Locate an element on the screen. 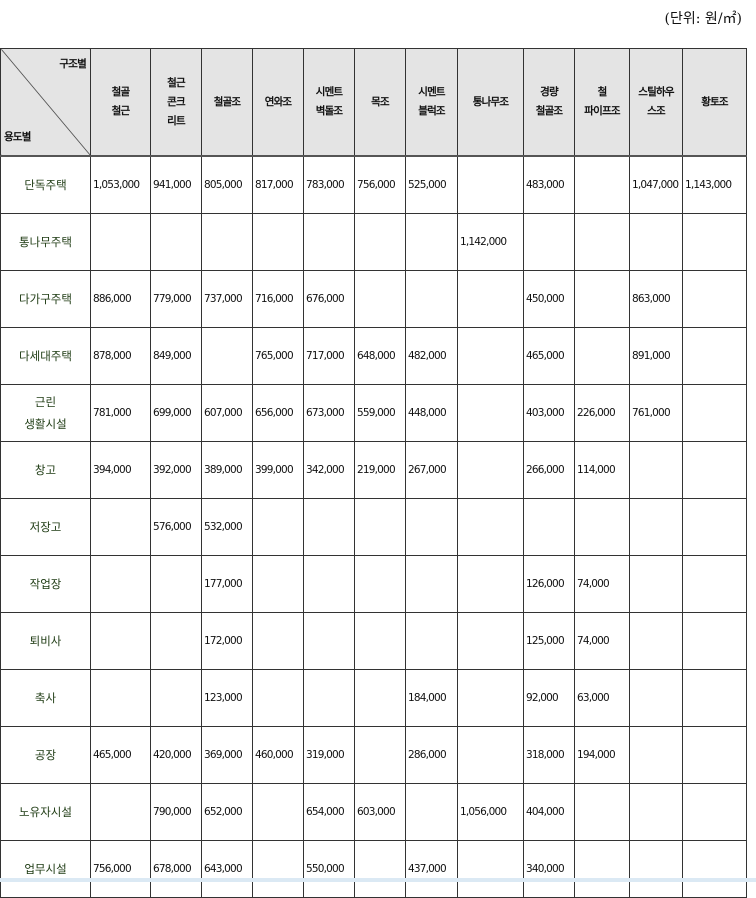 The width and height of the screenshot is (756, 898). table-cell: 340,000 is located at coordinates (549, 869).